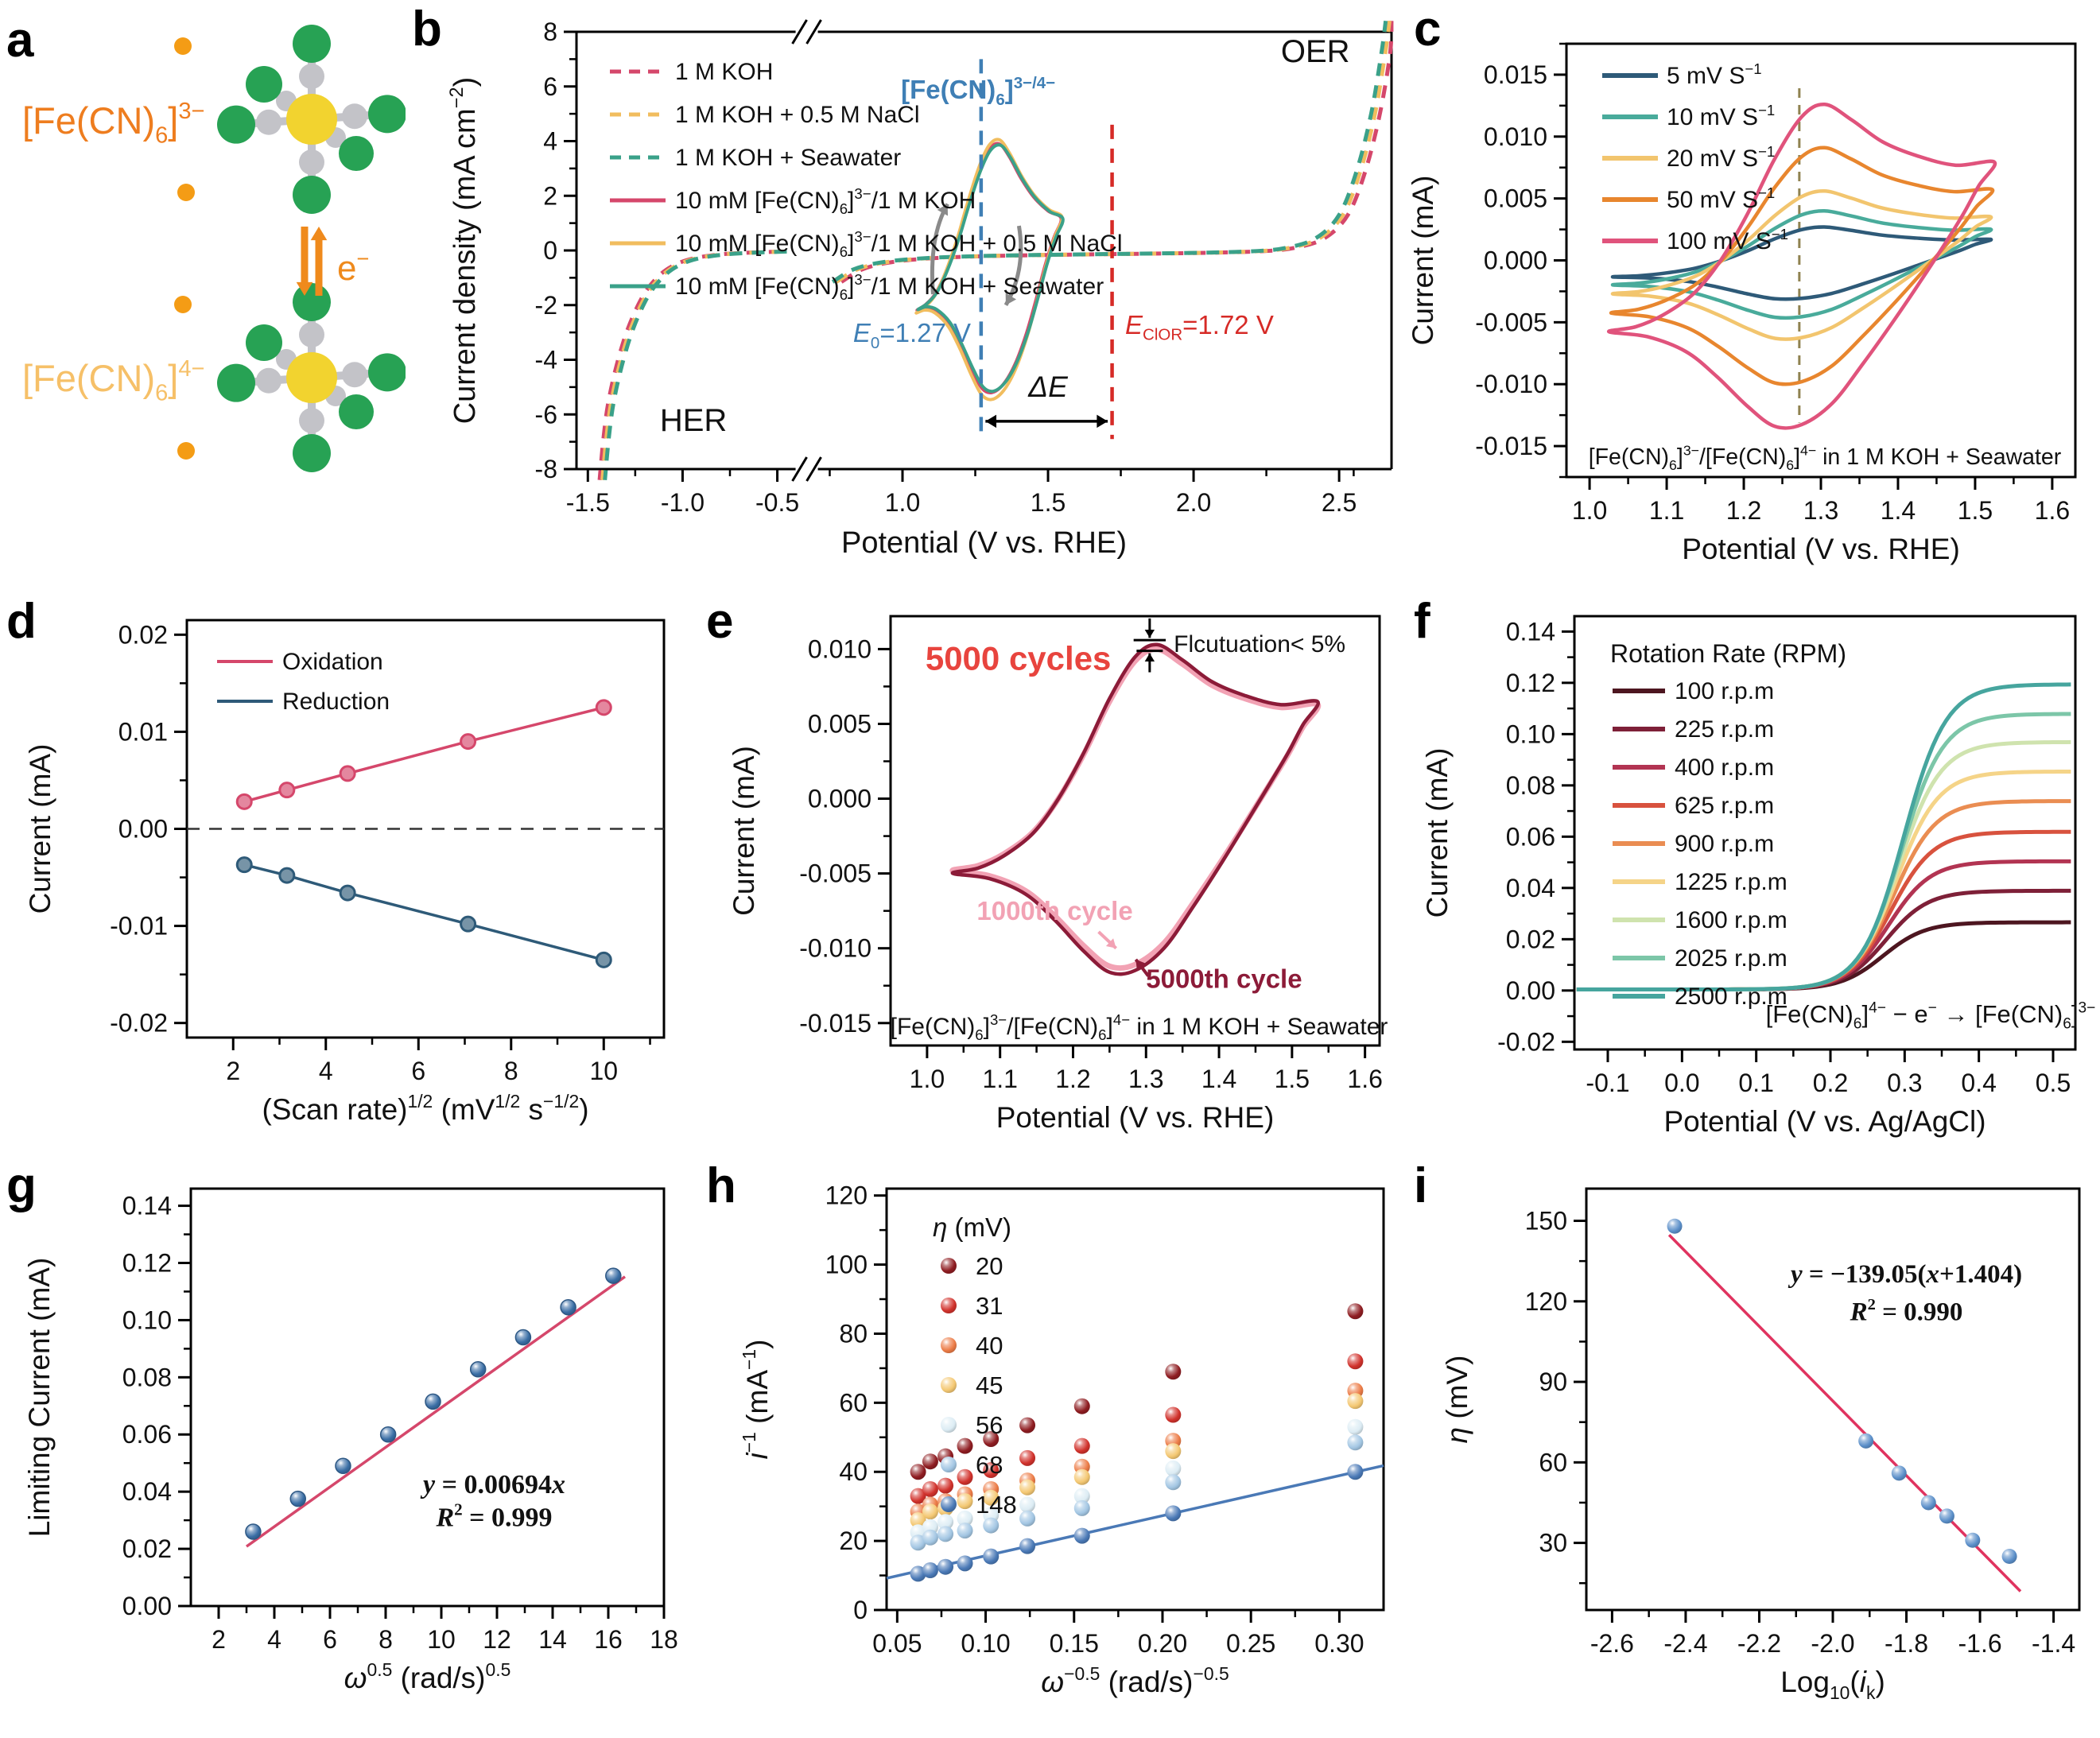 This screenshot has height=1738, width=2100. What do you see at coordinates (813, 32) in the screenshot?
I see `axis-break-mark` at bounding box center [813, 32].